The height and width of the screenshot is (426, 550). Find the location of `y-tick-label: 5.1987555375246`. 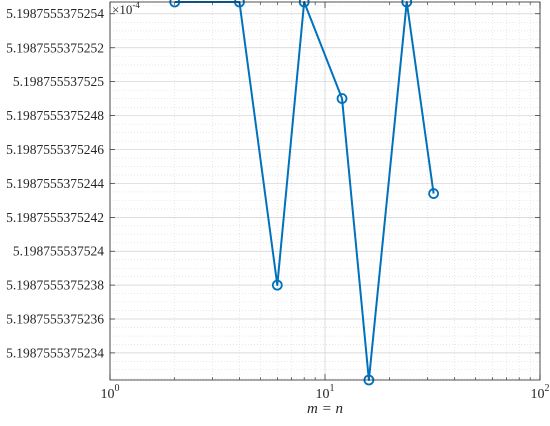

y-tick-label: 5.1987555375246 is located at coordinates (55, 149).